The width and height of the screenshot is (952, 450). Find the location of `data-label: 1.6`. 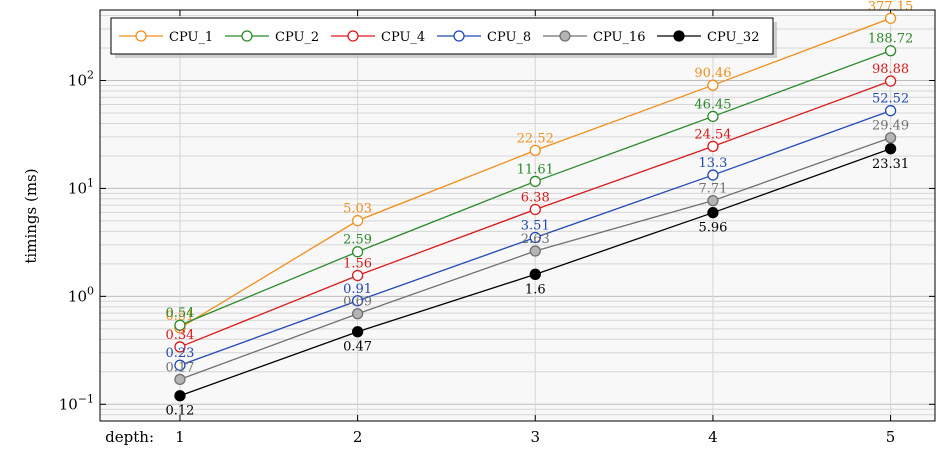

data-label: 1.6 is located at coordinates (535, 289).